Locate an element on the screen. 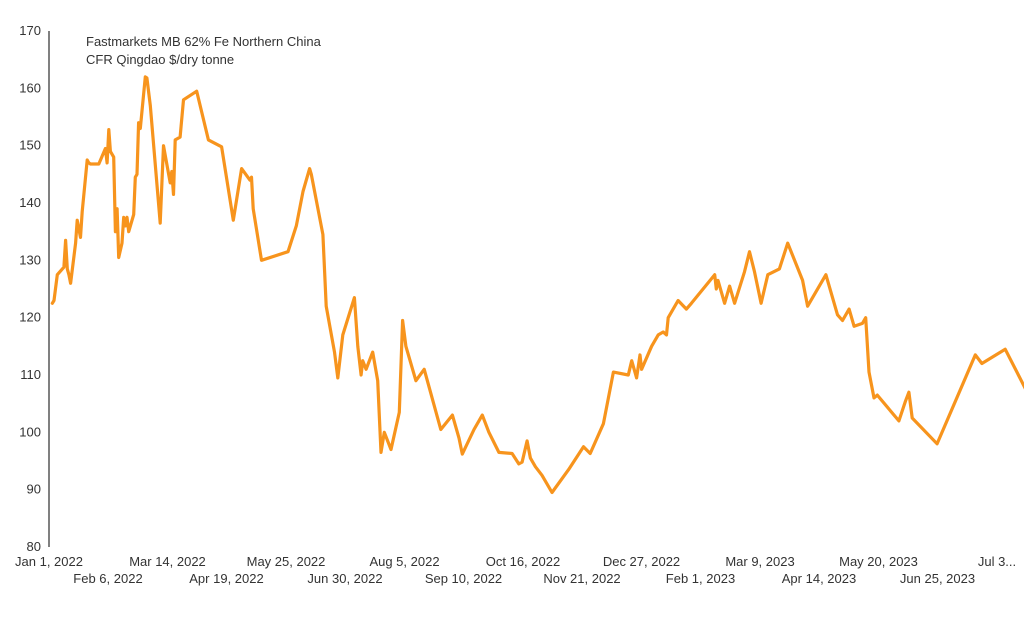 The image size is (1024, 617). x-tick-label: Mar 9, 2023 is located at coordinates (759, 561).